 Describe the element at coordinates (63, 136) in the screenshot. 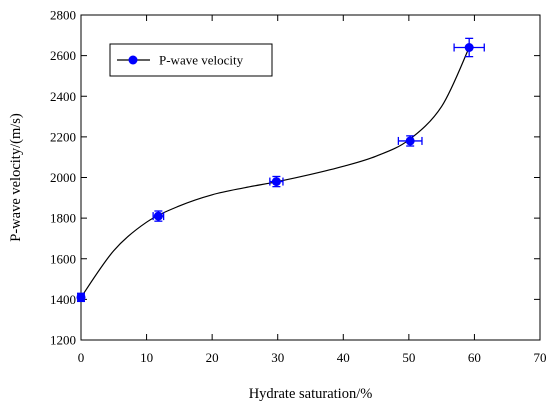

I see `y-tick-label: 2200` at that location.